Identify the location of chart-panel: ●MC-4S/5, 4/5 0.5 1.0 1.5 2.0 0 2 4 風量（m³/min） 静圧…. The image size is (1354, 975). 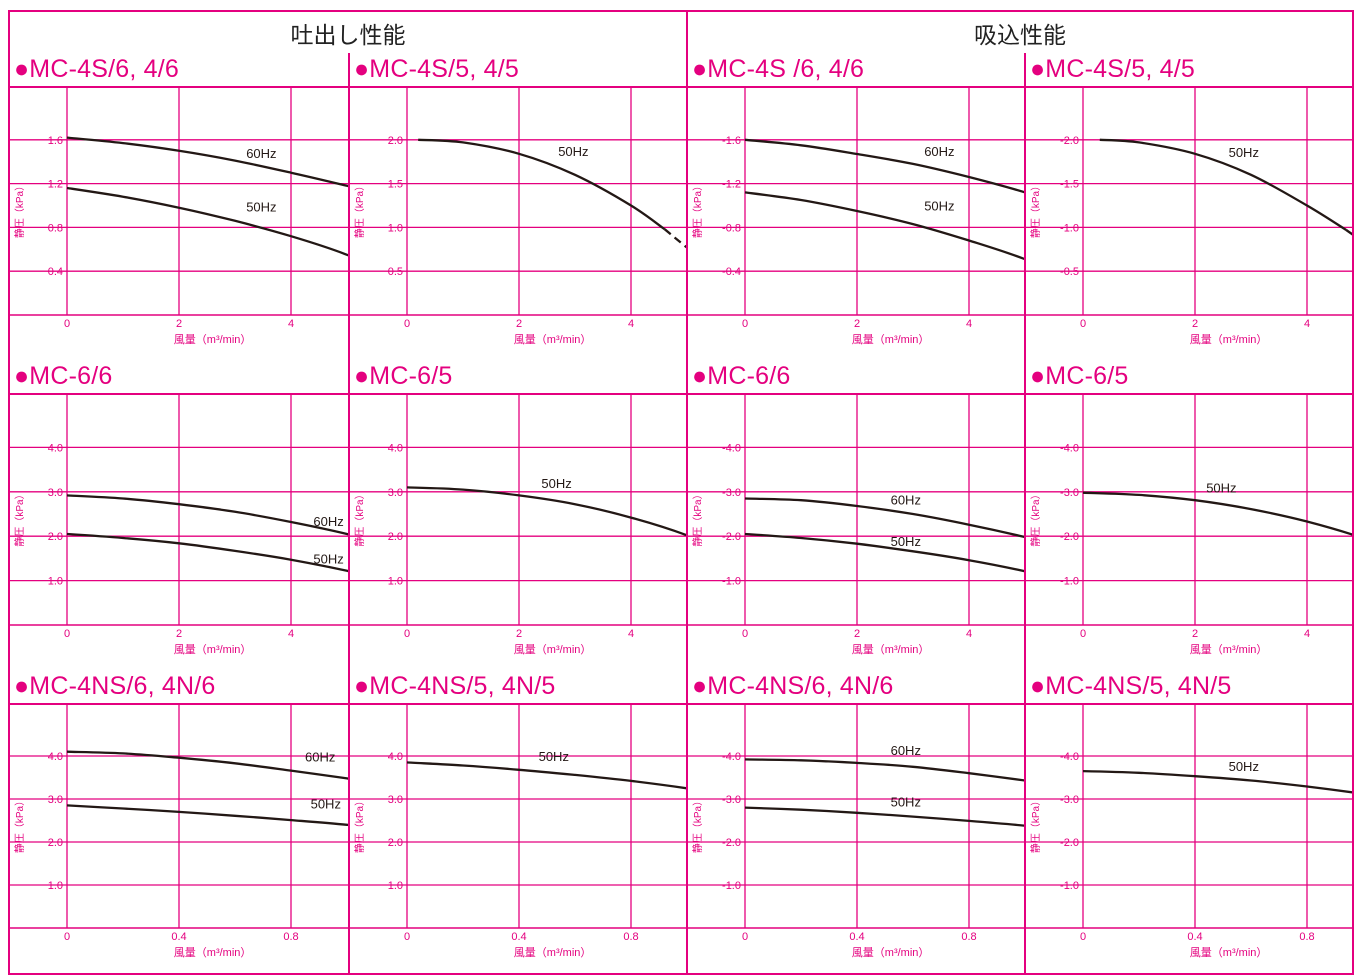
(518, 207).